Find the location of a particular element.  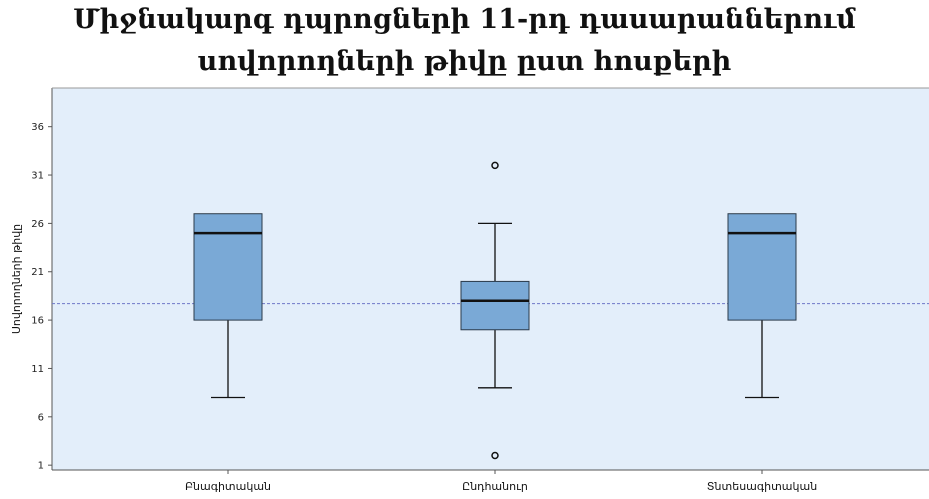

y-tick-label: 21 is located at coordinates (37, 272).